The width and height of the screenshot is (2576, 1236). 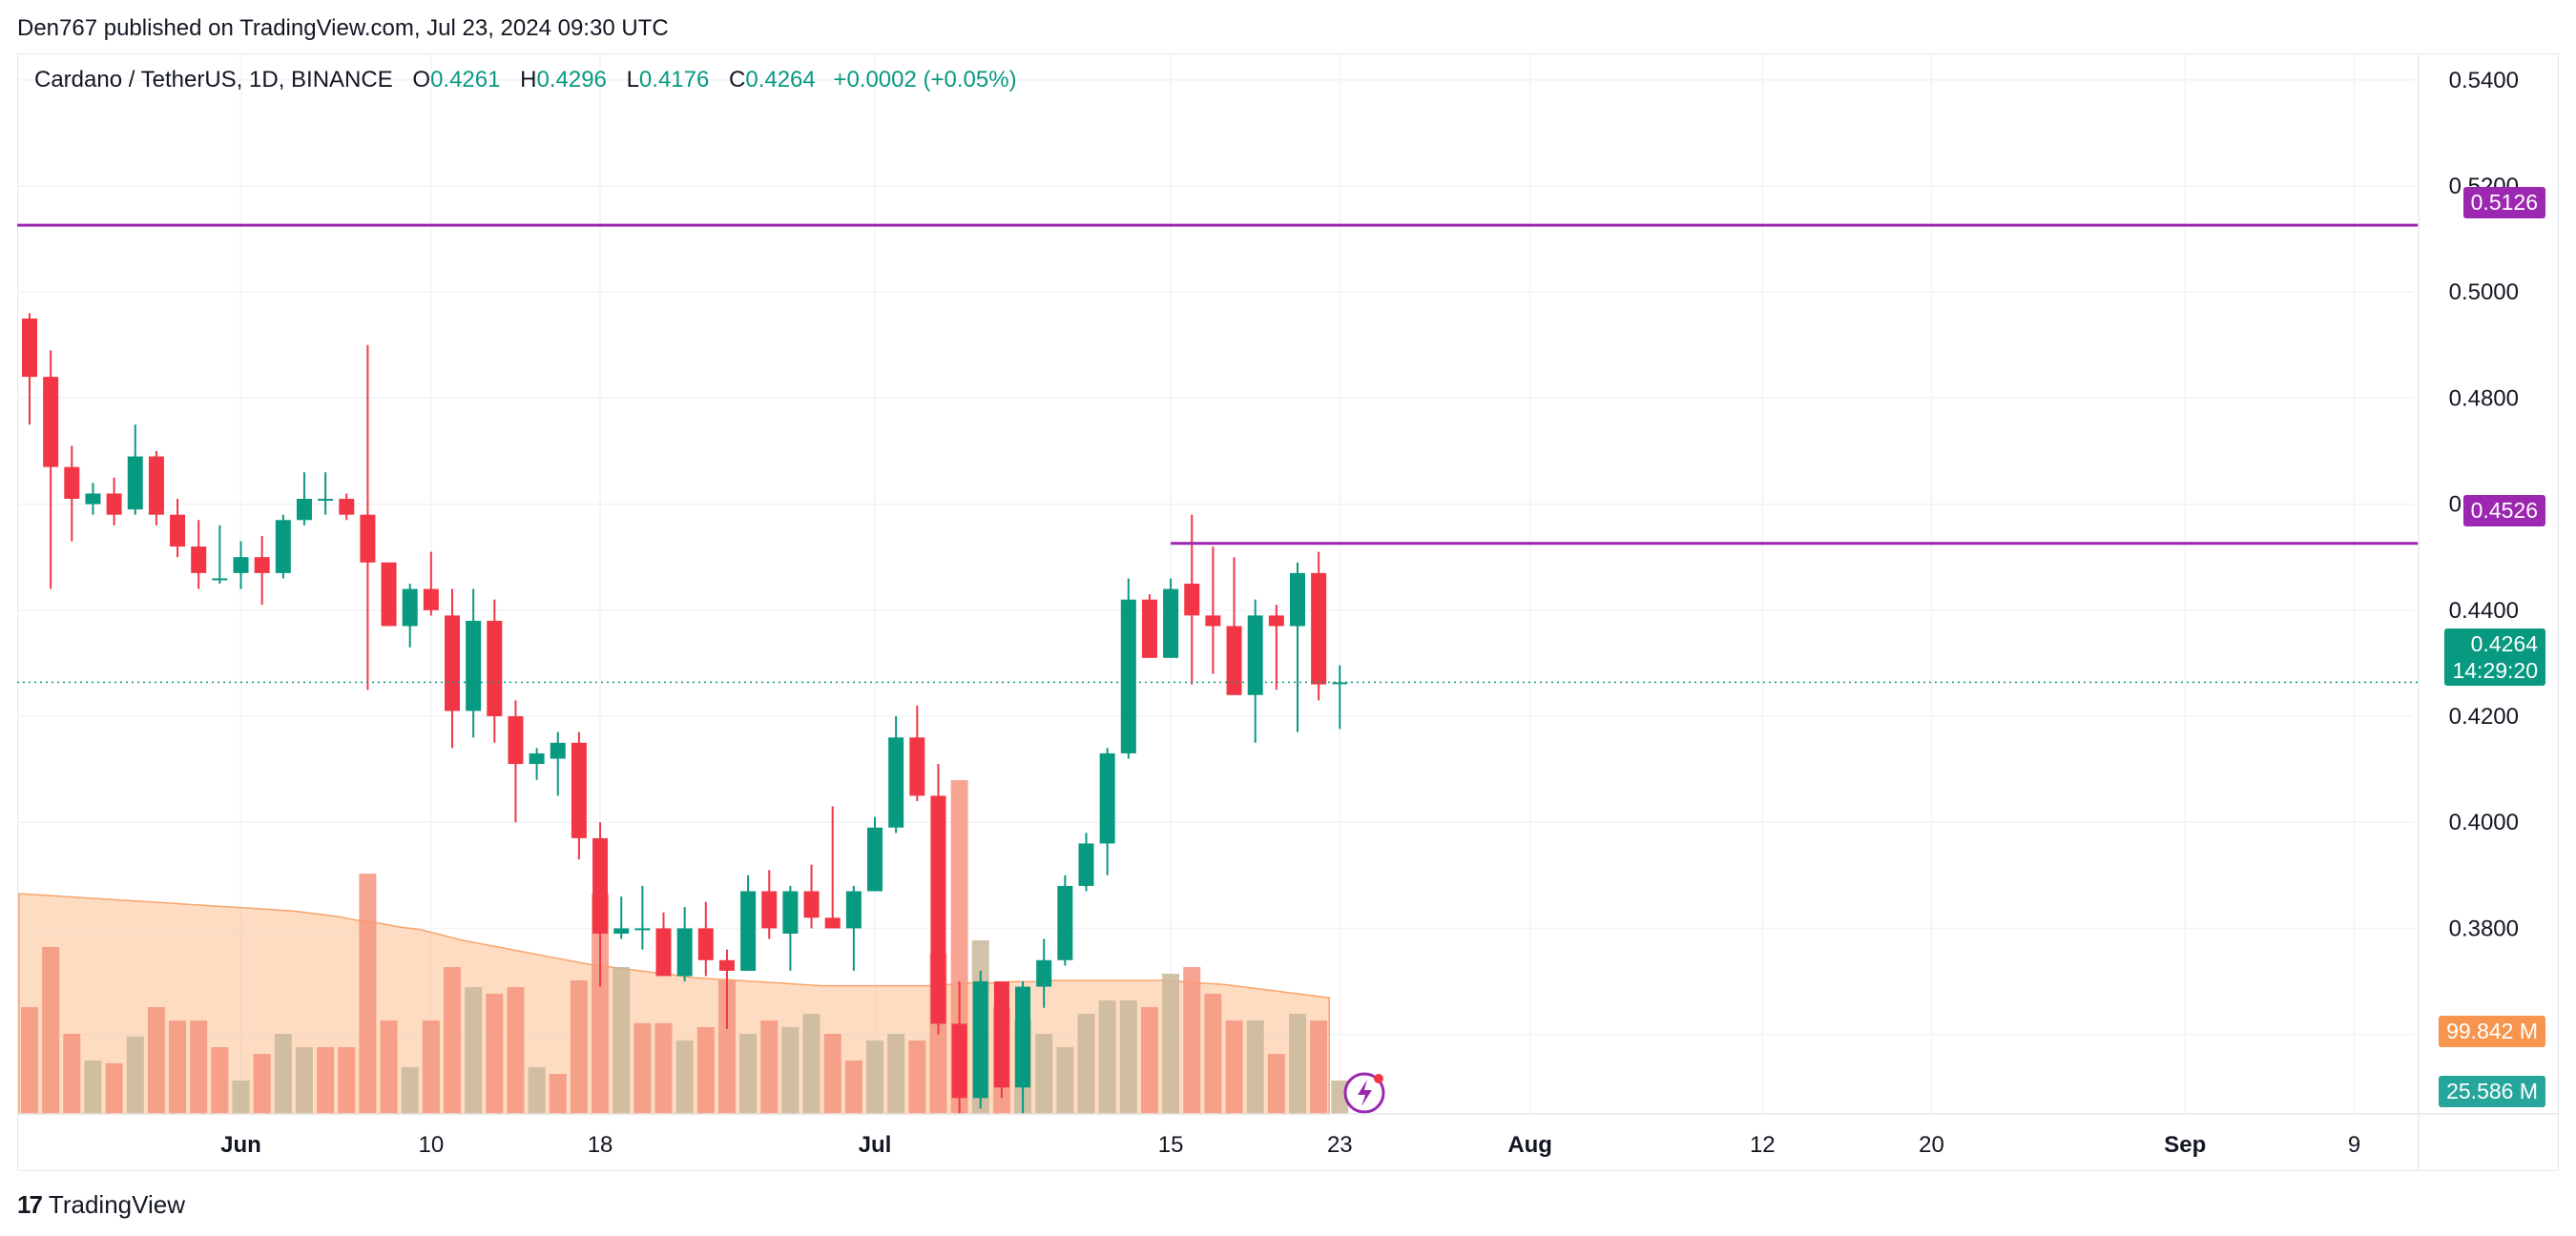 I want to click on y-tick-label: 0.4000, so click(x=2484, y=822).